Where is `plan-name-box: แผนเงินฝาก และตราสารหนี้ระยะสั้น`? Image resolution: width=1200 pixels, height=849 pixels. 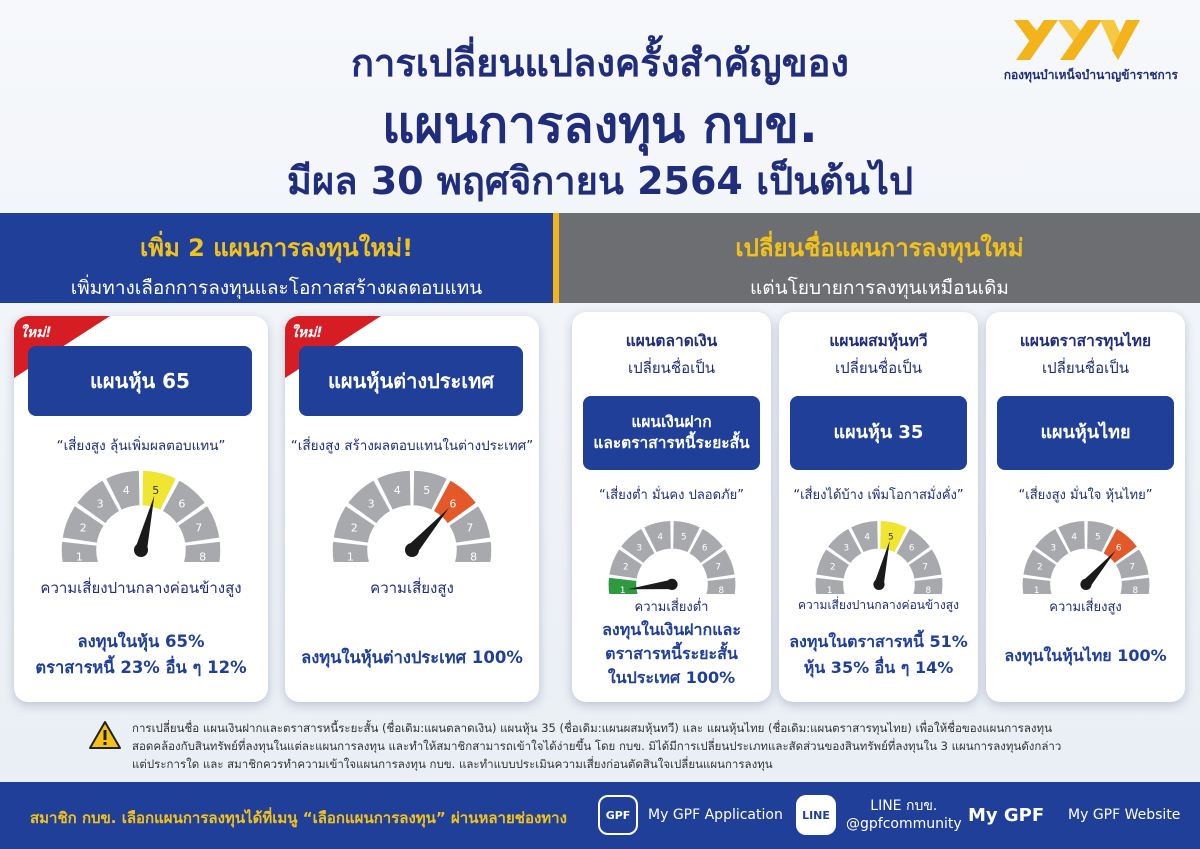
plan-name-box: แผนเงินฝาก และตราสารหนี้ระยะสั้น is located at coordinates (671, 433).